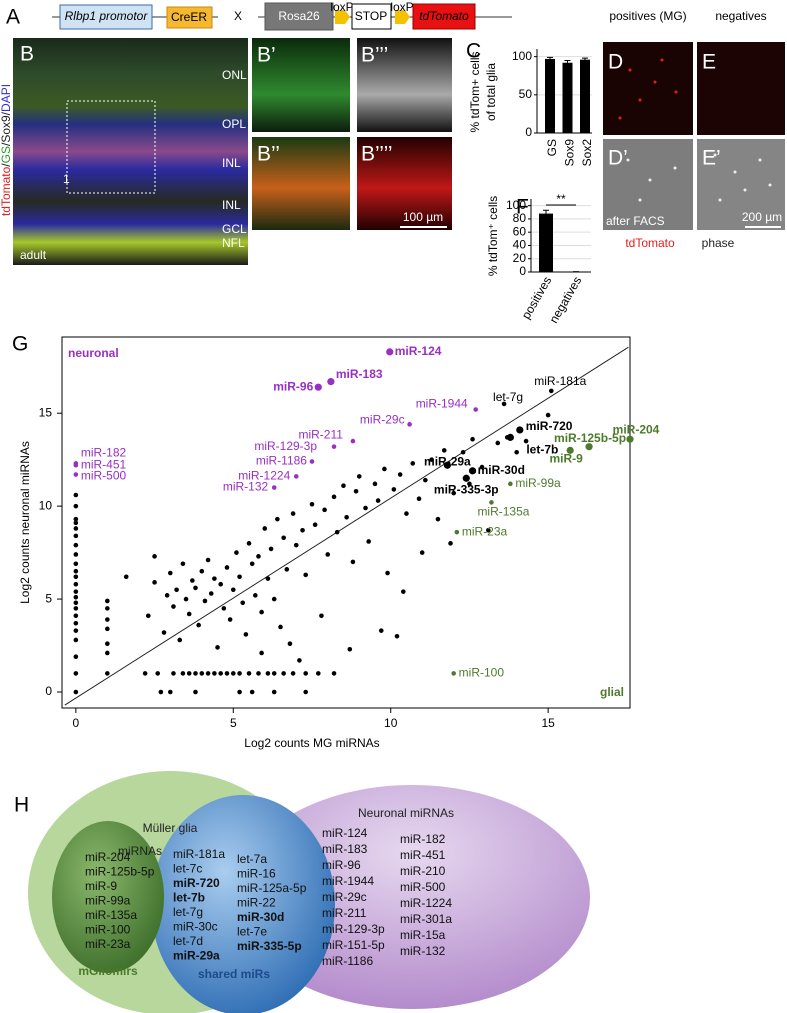 The height and width of the screenshot is (1013, 787). What do you see at coordinates (101, 886) in the screenshot?
I see `mirna-item: miR-9` at bounding box center [101, 886].